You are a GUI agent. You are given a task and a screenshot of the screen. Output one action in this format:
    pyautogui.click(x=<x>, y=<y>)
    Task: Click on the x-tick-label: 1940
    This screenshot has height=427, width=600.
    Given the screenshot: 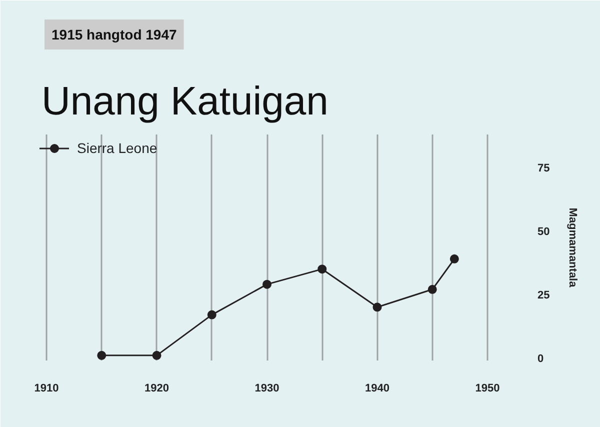 What is the action you would take?
    pyautogui.click(x=377, y=388)
    